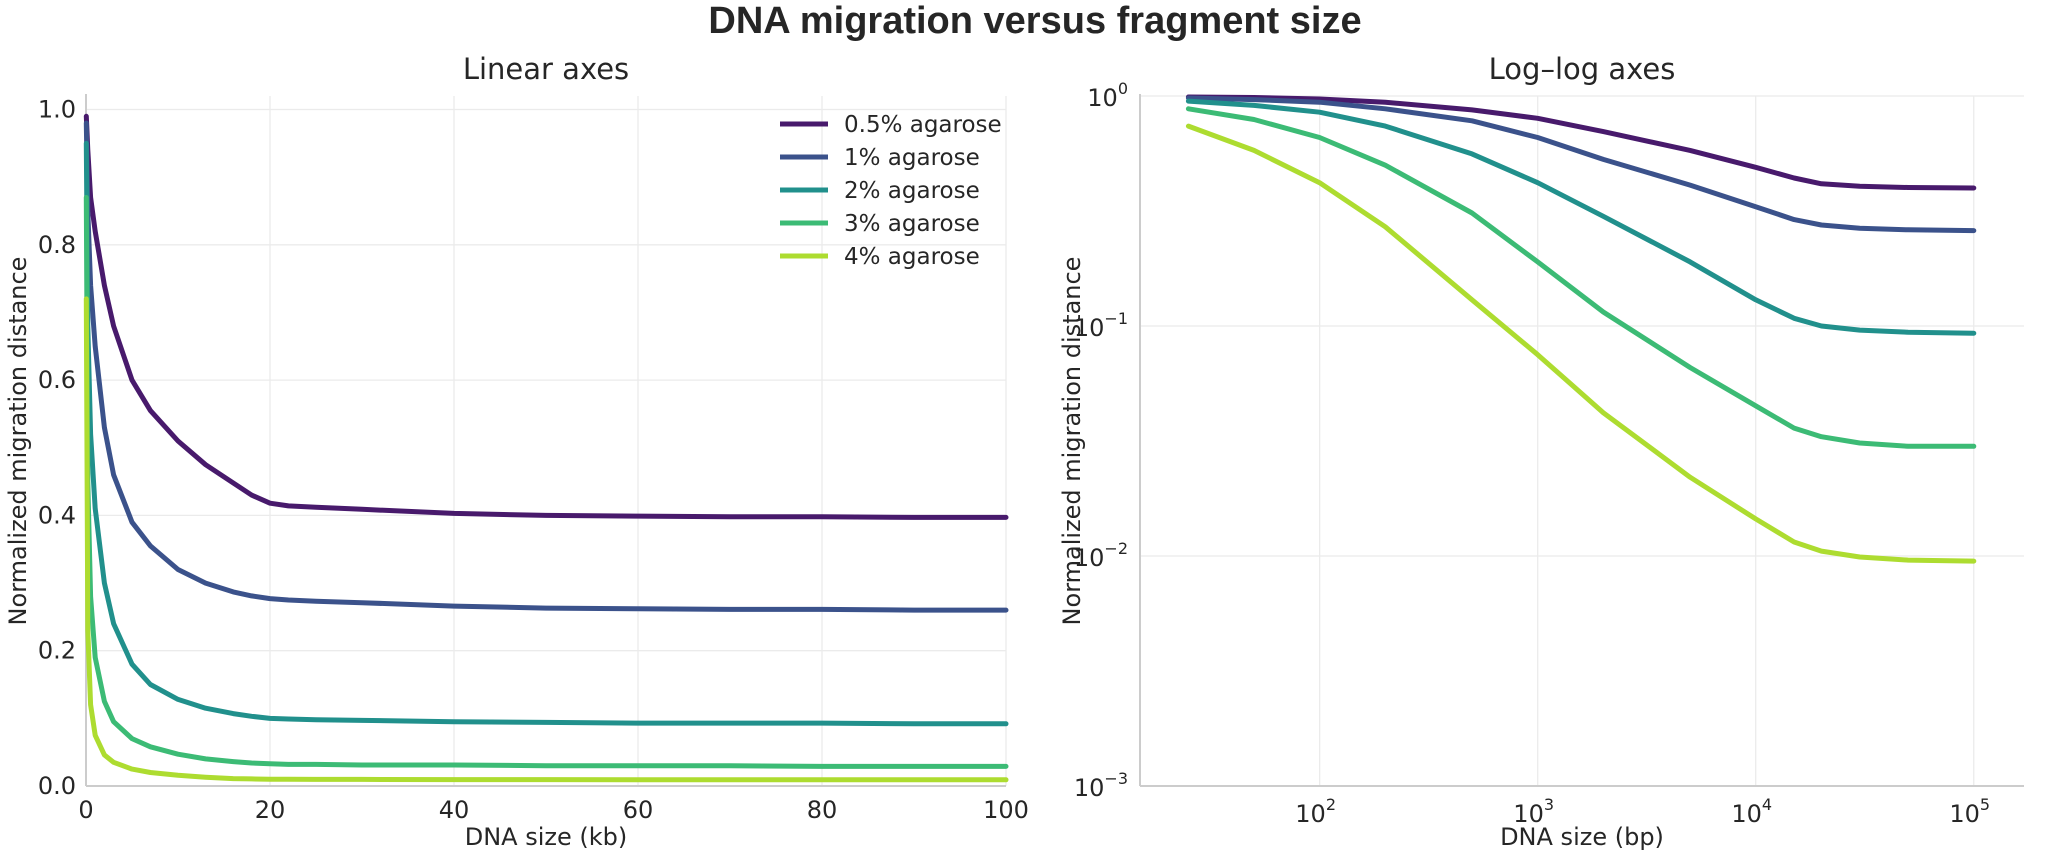  Describe the element at coordinates (57, 380) in the screenshot. I see `y-tick-label: 0.6` at that location.